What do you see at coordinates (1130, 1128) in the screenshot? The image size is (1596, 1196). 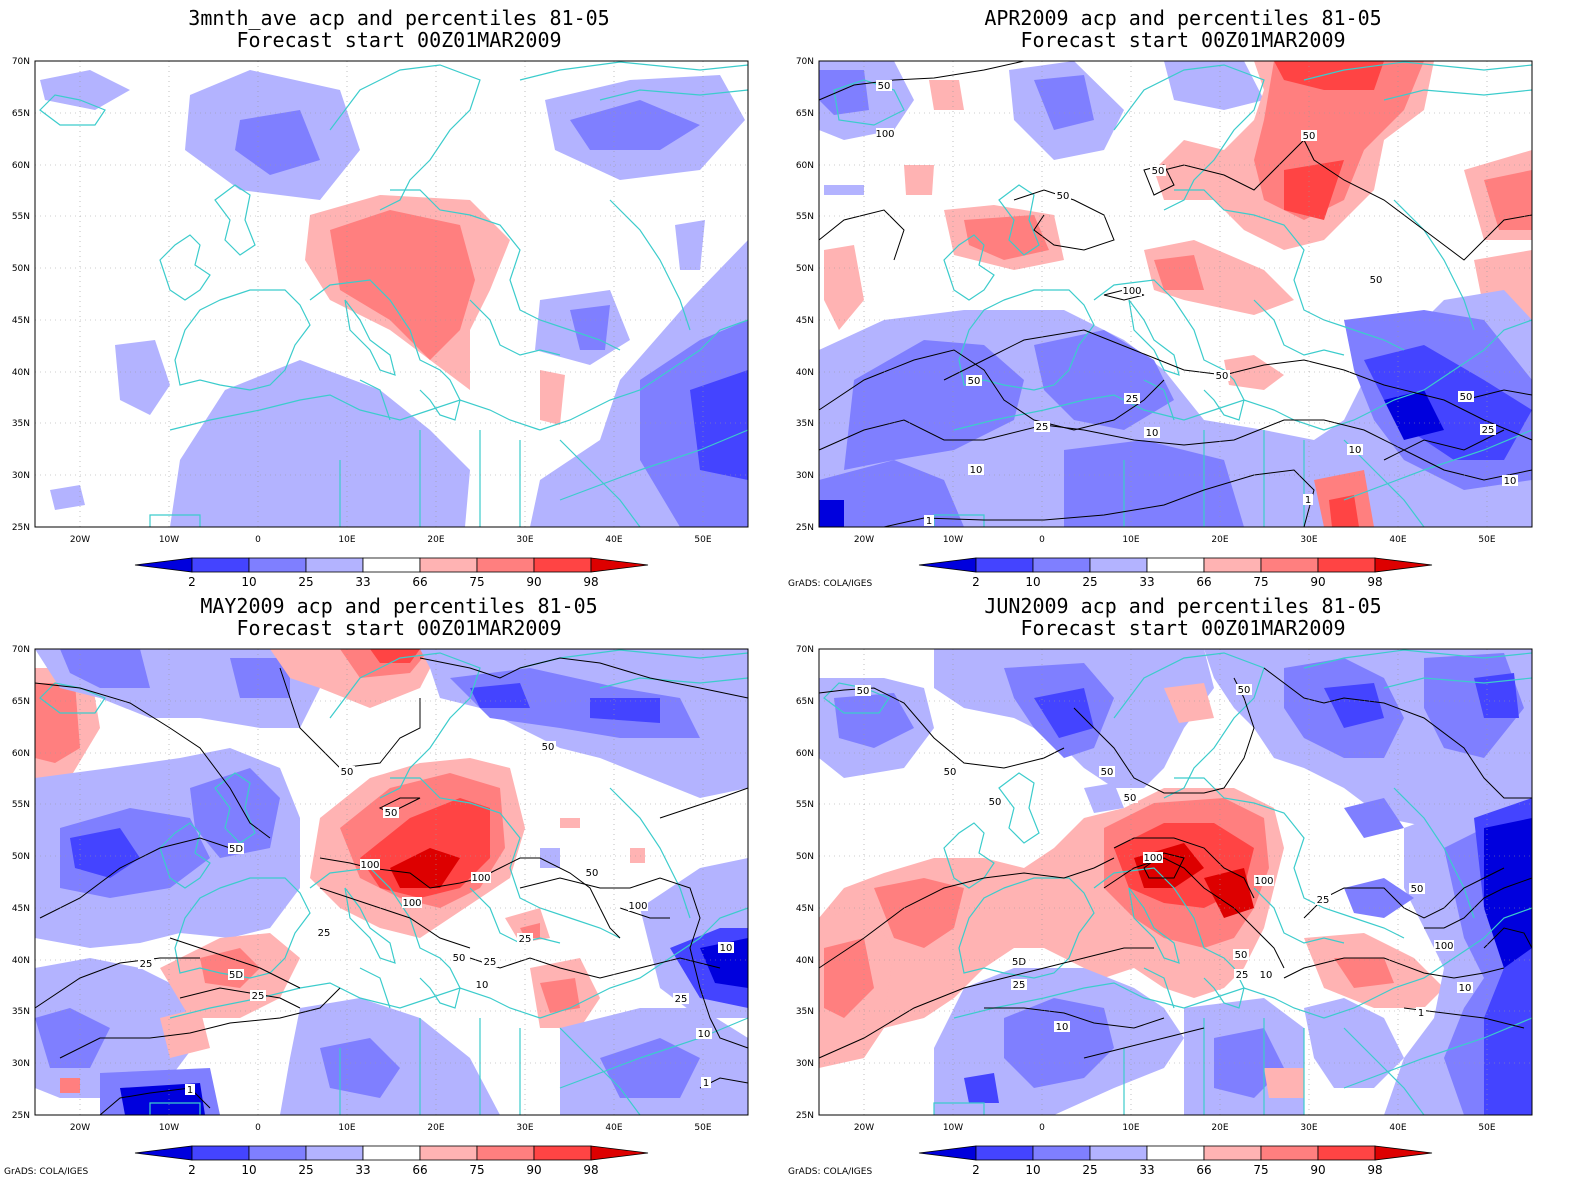 I see `lon-label: 10E` at bounding box center [1130, 1128].